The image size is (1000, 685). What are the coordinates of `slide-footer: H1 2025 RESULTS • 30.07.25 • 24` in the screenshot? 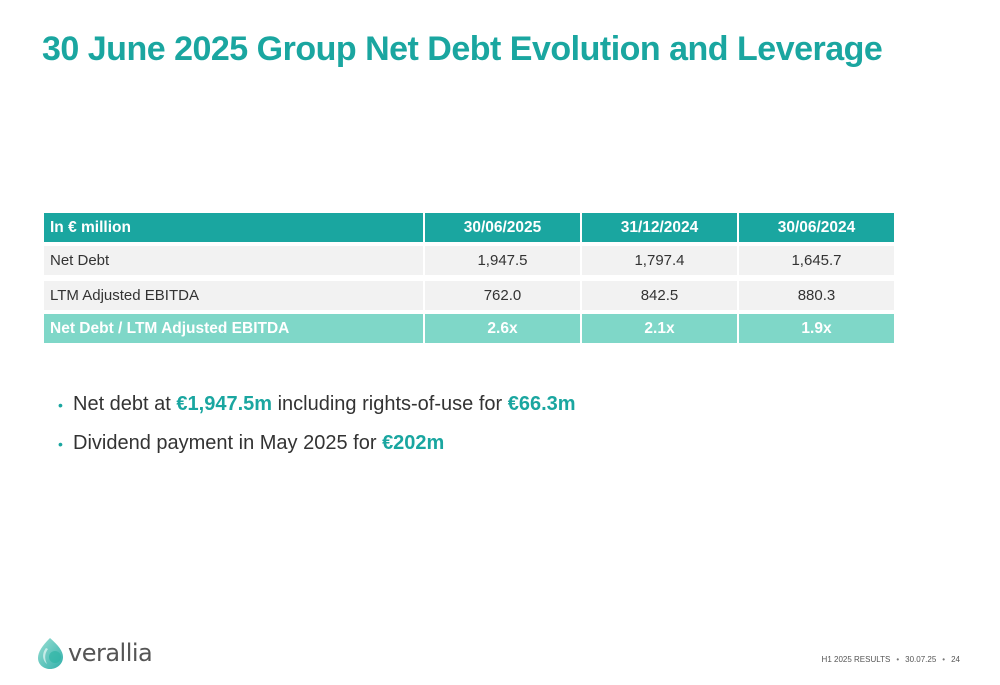 It's located at (891, 659).